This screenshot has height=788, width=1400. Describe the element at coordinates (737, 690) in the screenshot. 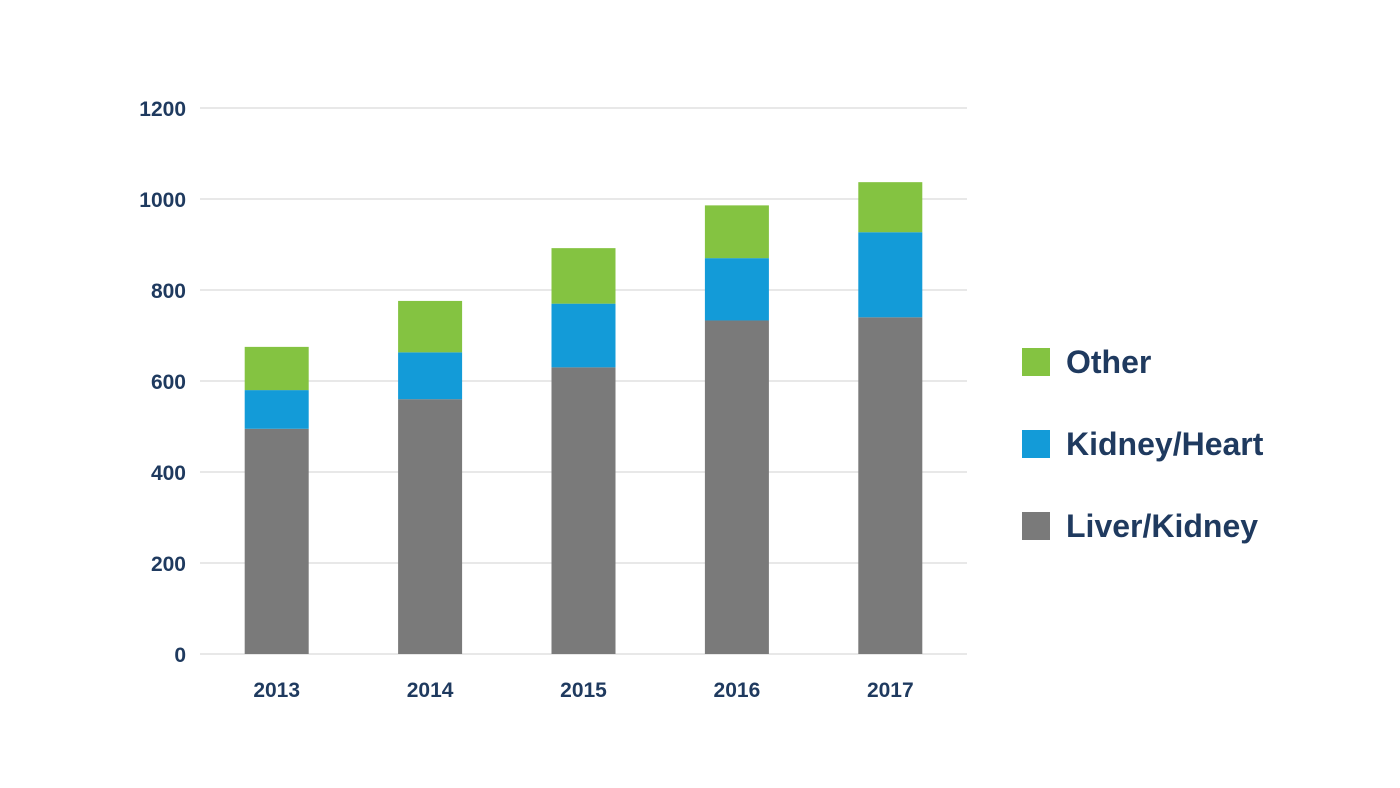

I see `x-tick-label: 2016` at that location.